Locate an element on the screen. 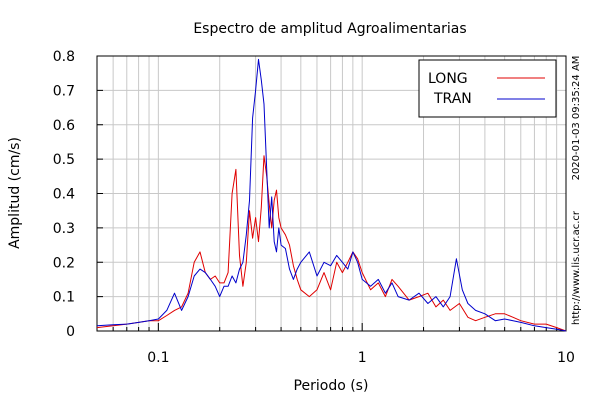 Image resolution: width=600 pixels, height=400 pixels. y-tick-label: 0 is located at coordinates (70, 332).